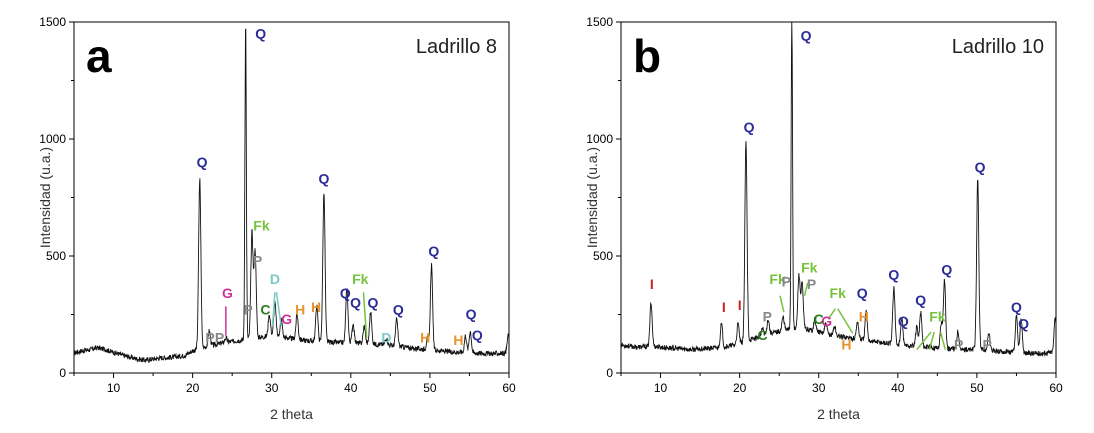  What do you see at coordinates (456, 47) in the screenshot?
I see `sample-label: Ladrillo 8` at bounding box center [456, 47].